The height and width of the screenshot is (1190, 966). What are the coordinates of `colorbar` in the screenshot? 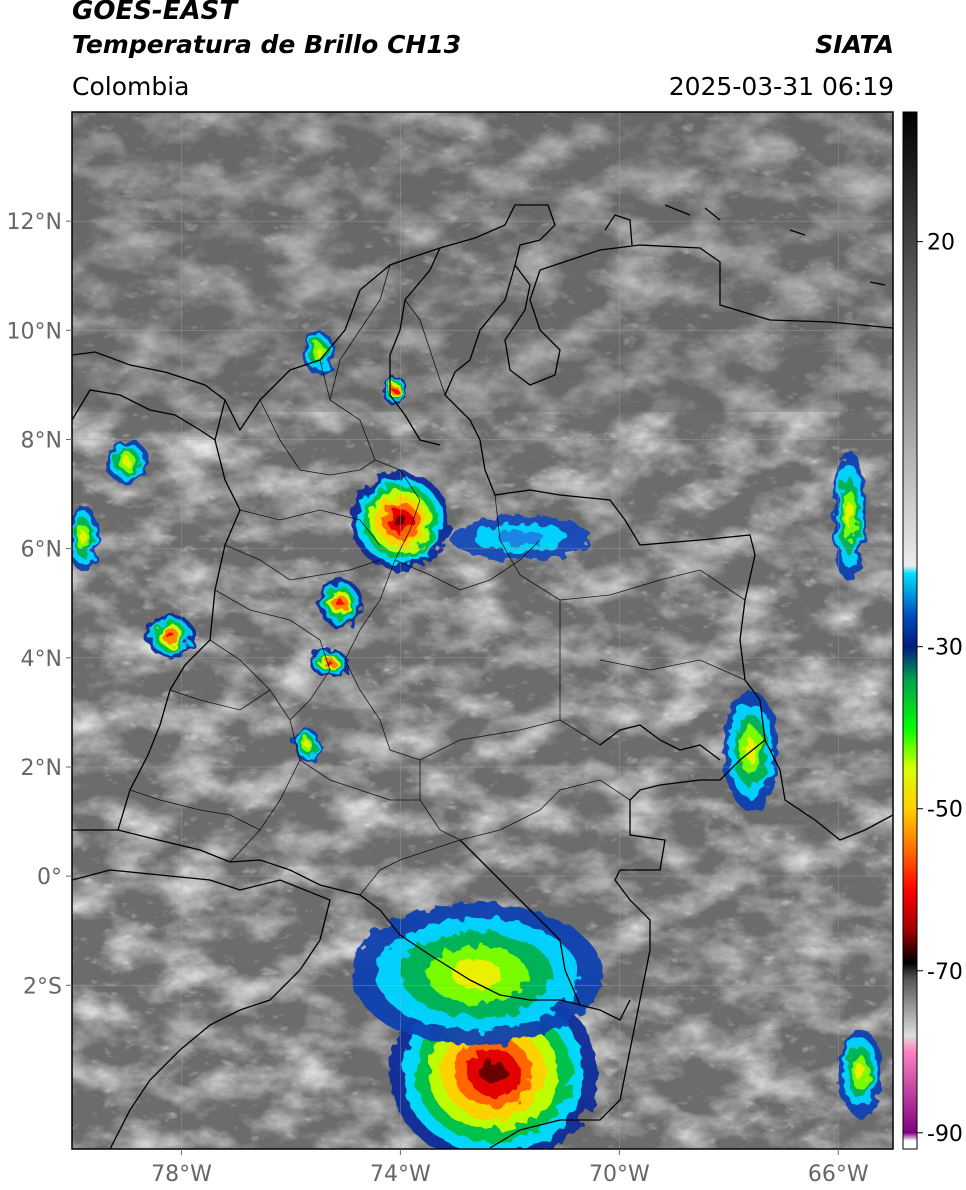 It's located at (910, 630).